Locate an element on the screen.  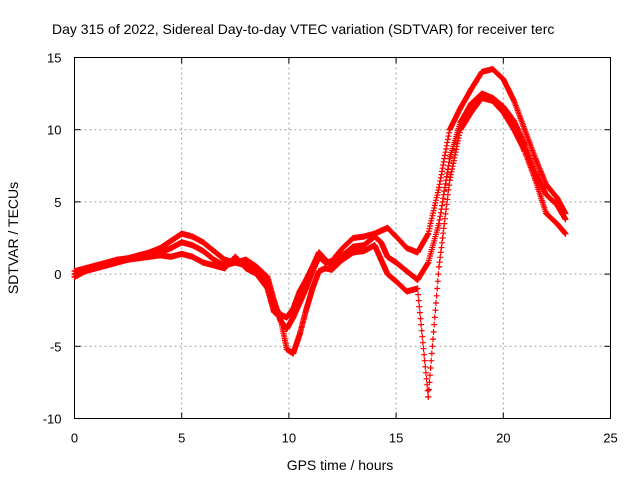
x-tick-label: 5 is located at coordinates (181, 438).